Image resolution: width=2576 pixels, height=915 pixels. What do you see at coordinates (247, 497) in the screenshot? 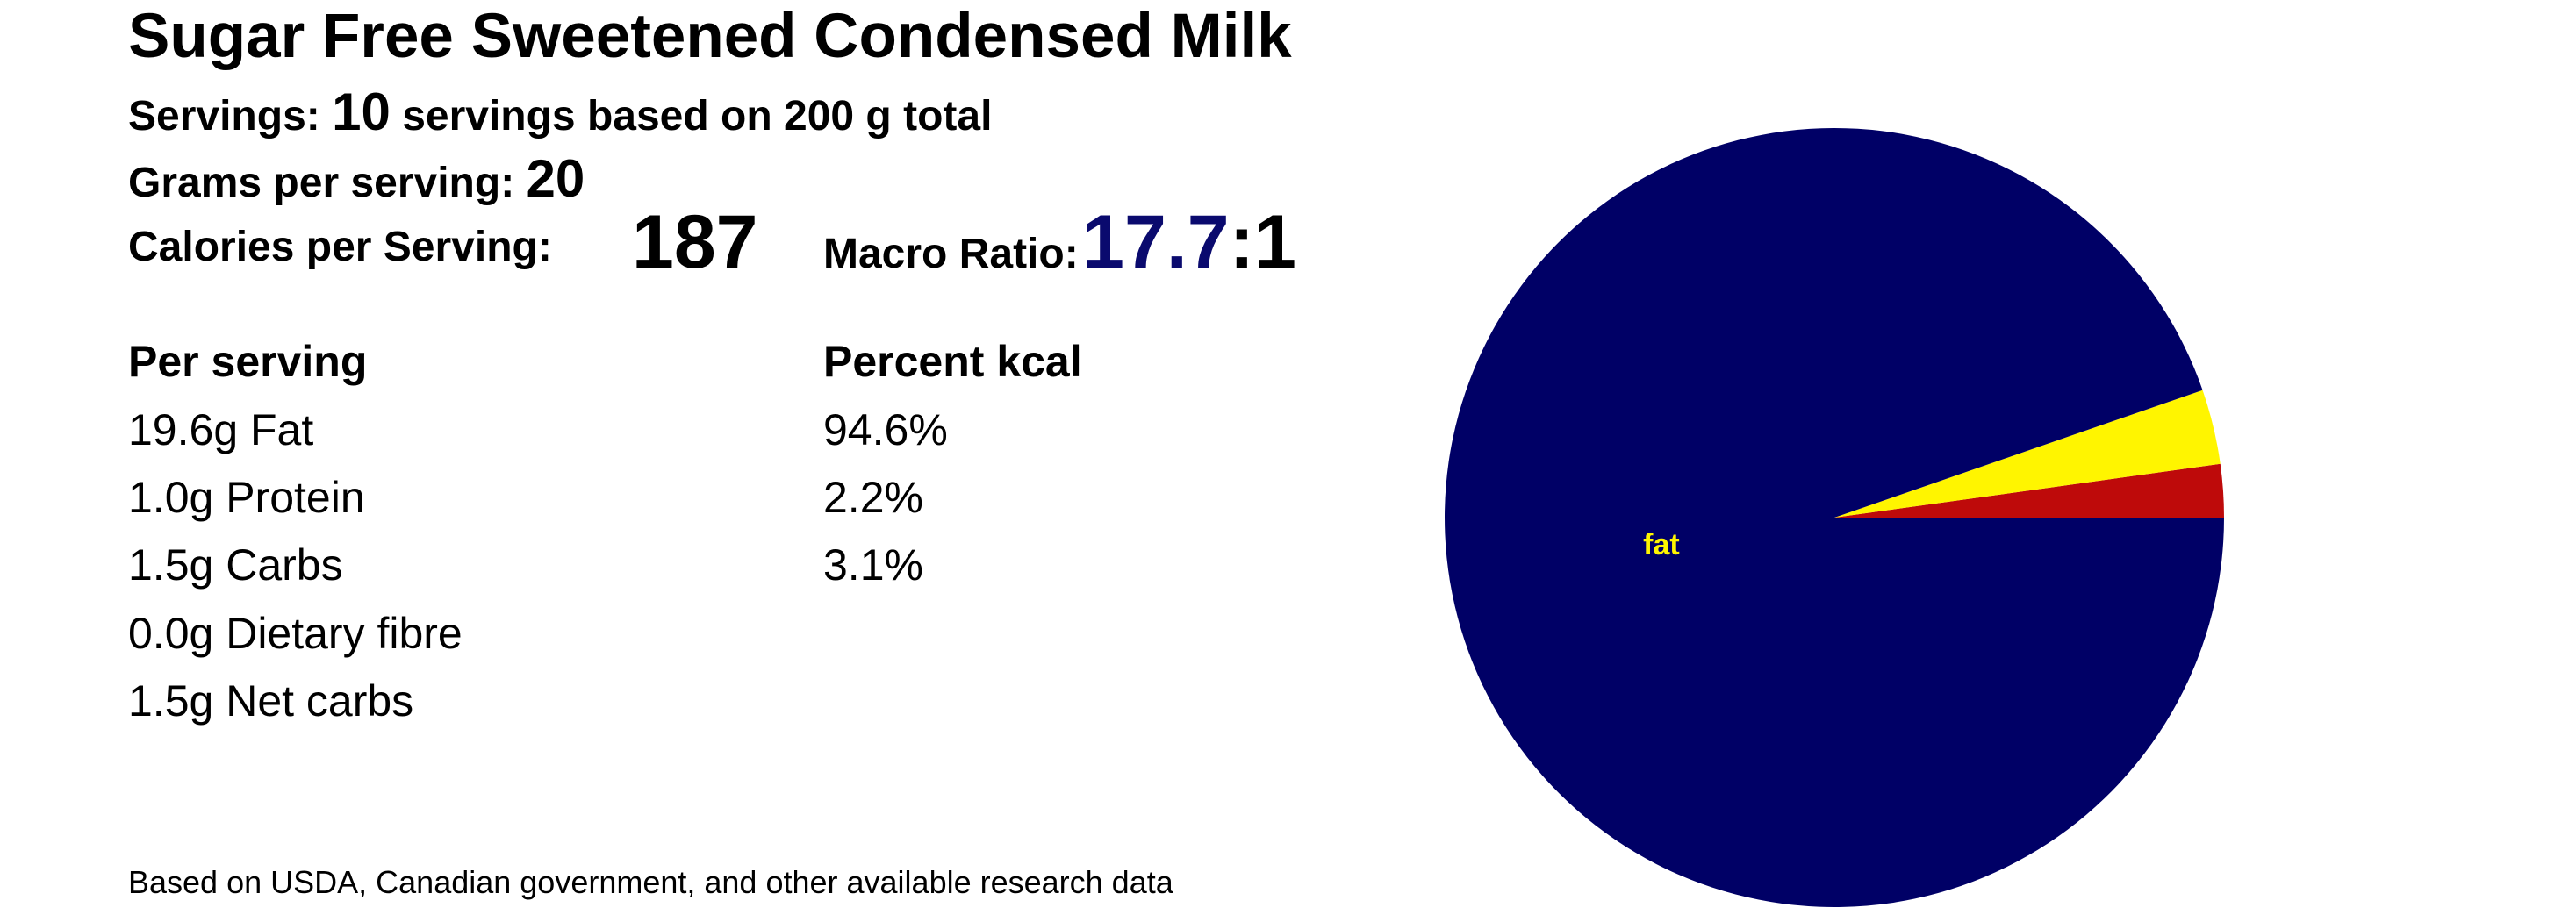
I see `per-serving-row: 1.0g Protein` at bounding box center [247, 497].